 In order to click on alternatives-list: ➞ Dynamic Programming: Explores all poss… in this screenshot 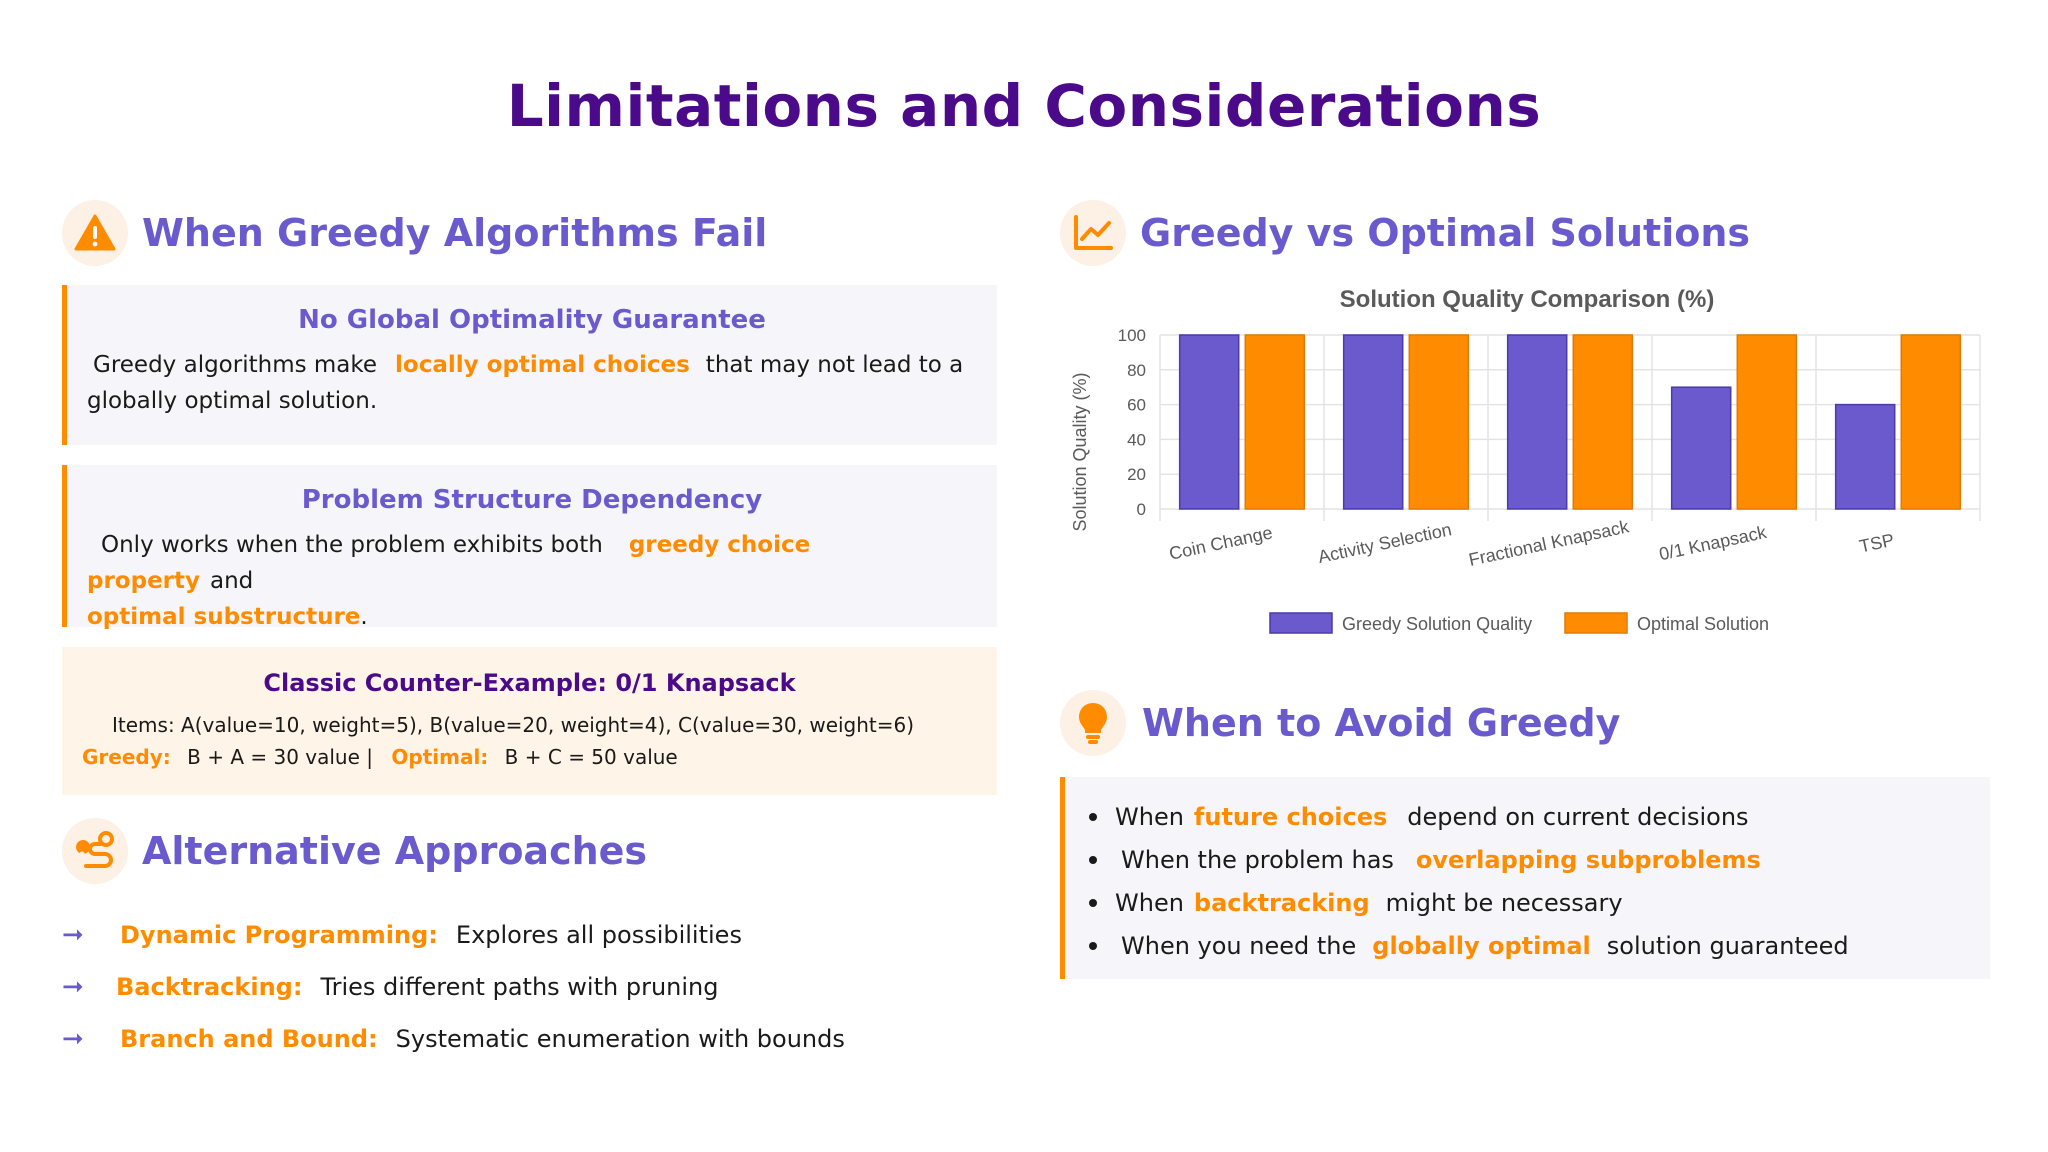, I will do `click(529, 987)`.